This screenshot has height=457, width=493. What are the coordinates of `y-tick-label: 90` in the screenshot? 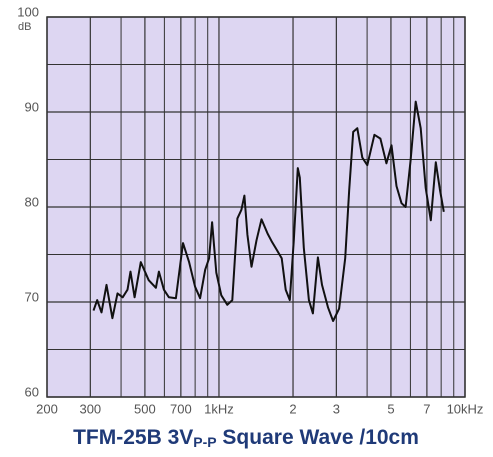 It's located at (32, 106).